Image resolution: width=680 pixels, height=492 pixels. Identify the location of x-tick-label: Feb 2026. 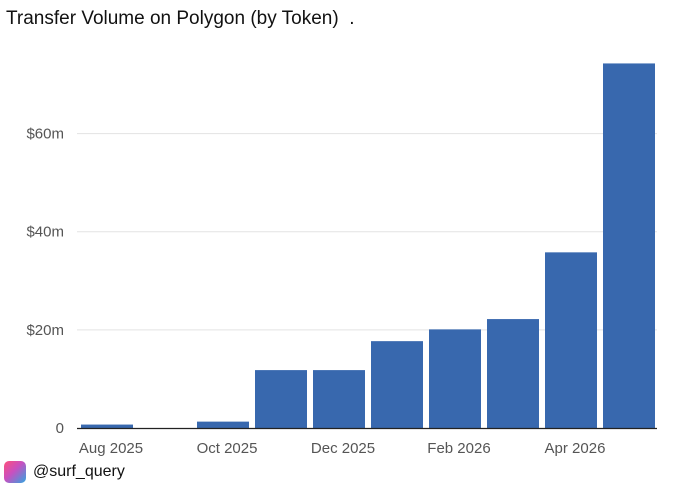
(458, 448).